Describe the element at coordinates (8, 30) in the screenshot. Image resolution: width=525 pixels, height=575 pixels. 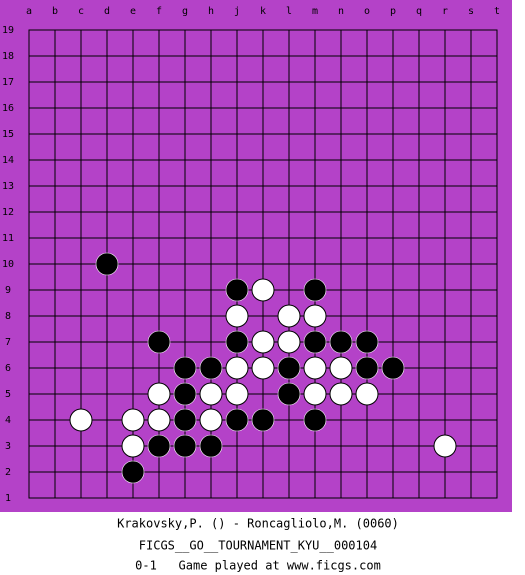
I see `row-label: 19` at that location.